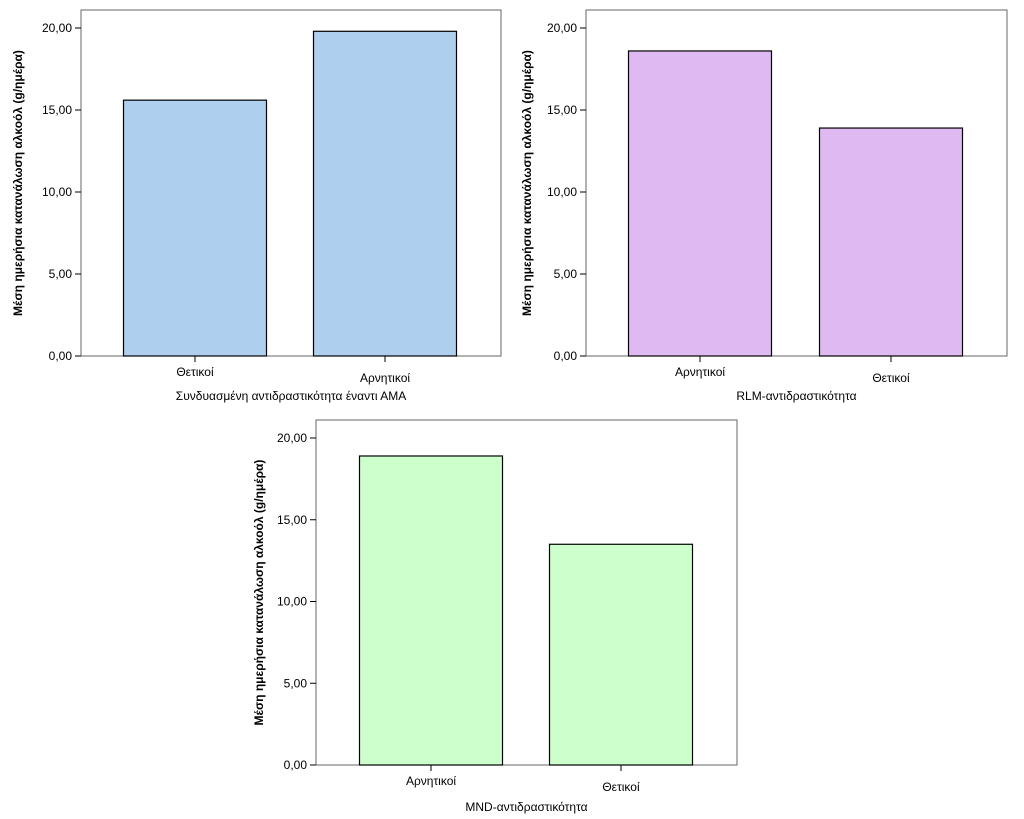  I want to click on x-axis-label: RLM-αντιδραστικότητα, so click(796, 396).